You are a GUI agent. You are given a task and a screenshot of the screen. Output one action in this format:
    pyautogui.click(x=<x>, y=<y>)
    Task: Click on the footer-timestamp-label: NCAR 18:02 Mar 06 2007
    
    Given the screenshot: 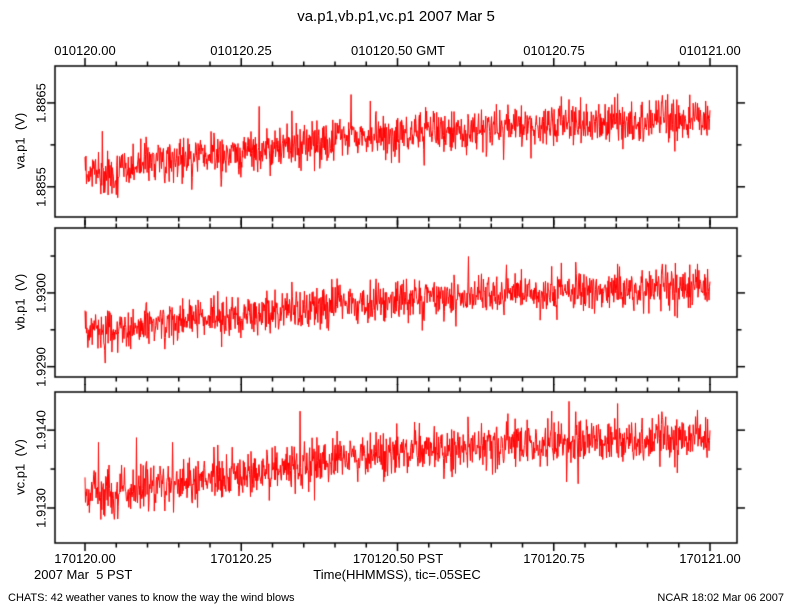 What is the action you would take?
    pyautogui.click(x=720, y=598)
    